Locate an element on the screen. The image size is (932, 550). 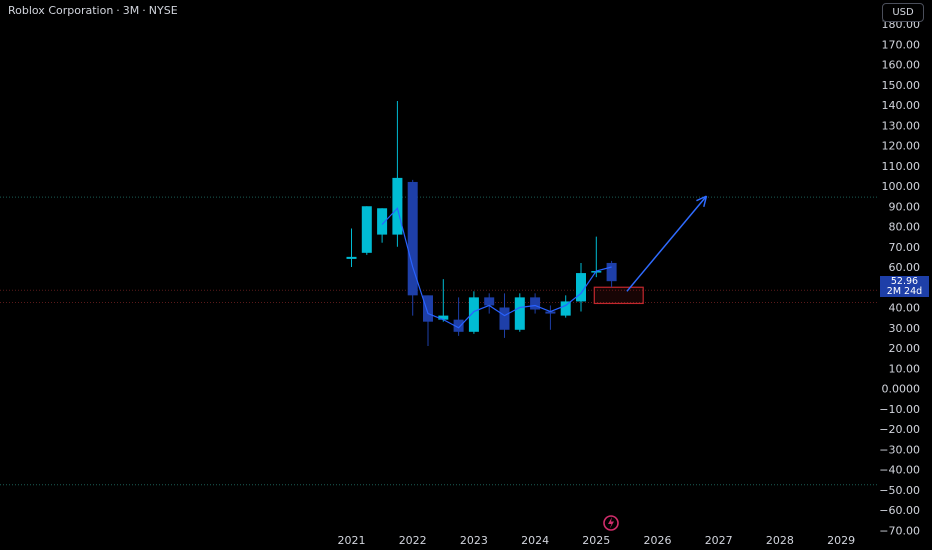
y-tick-label: 170.00 is located at coordinates (901, 44).